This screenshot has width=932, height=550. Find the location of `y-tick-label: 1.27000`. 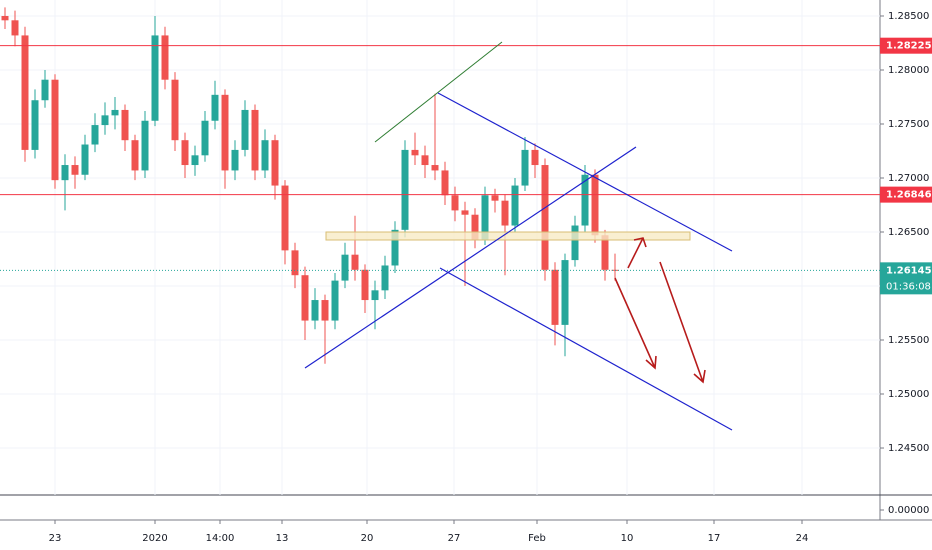

y-tick-label: 1.27000 is located at coordinates (908, 178).